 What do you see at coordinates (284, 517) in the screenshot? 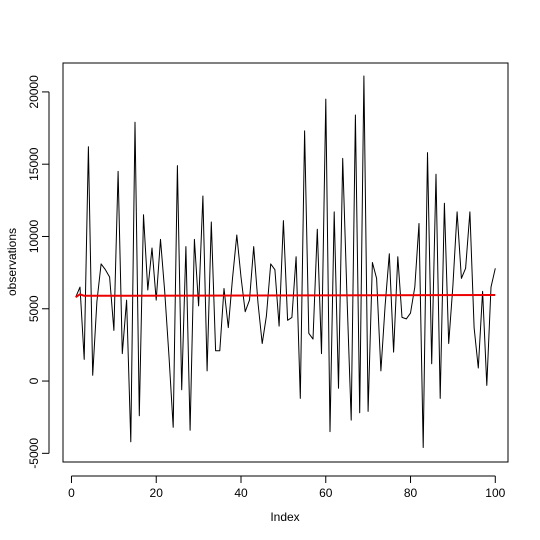
I see `x-axis-title: Index` at bounding box center [284, 517].